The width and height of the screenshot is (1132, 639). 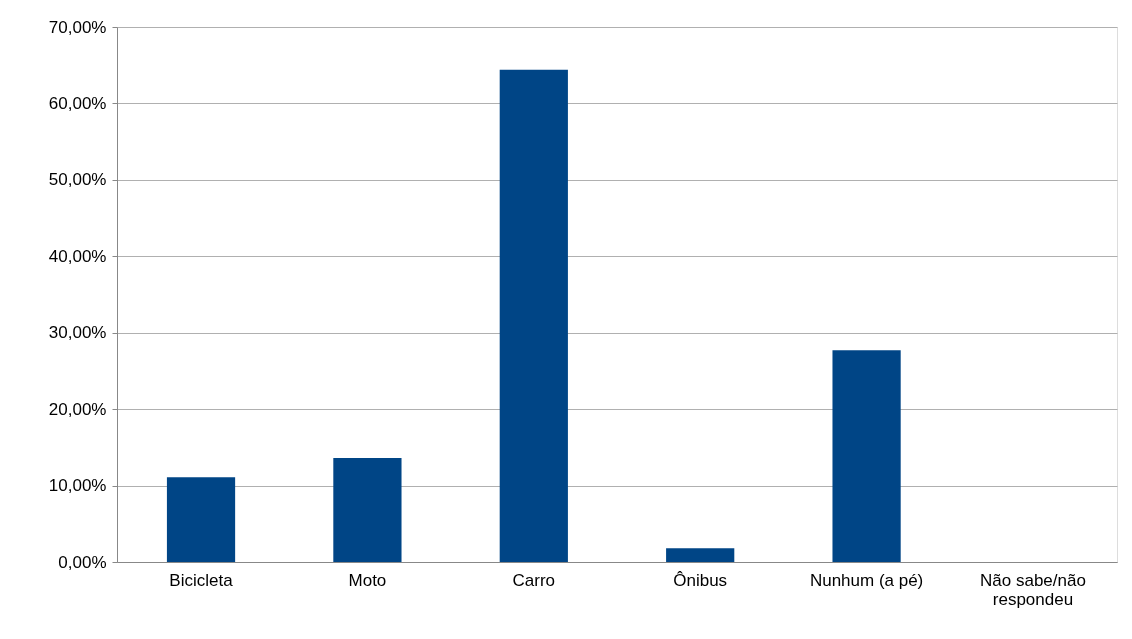 What do you see at coordinates (77, 256) in the screenshot?
I see `y-tick-label: 40,00%` at bounding box center [77, 256].